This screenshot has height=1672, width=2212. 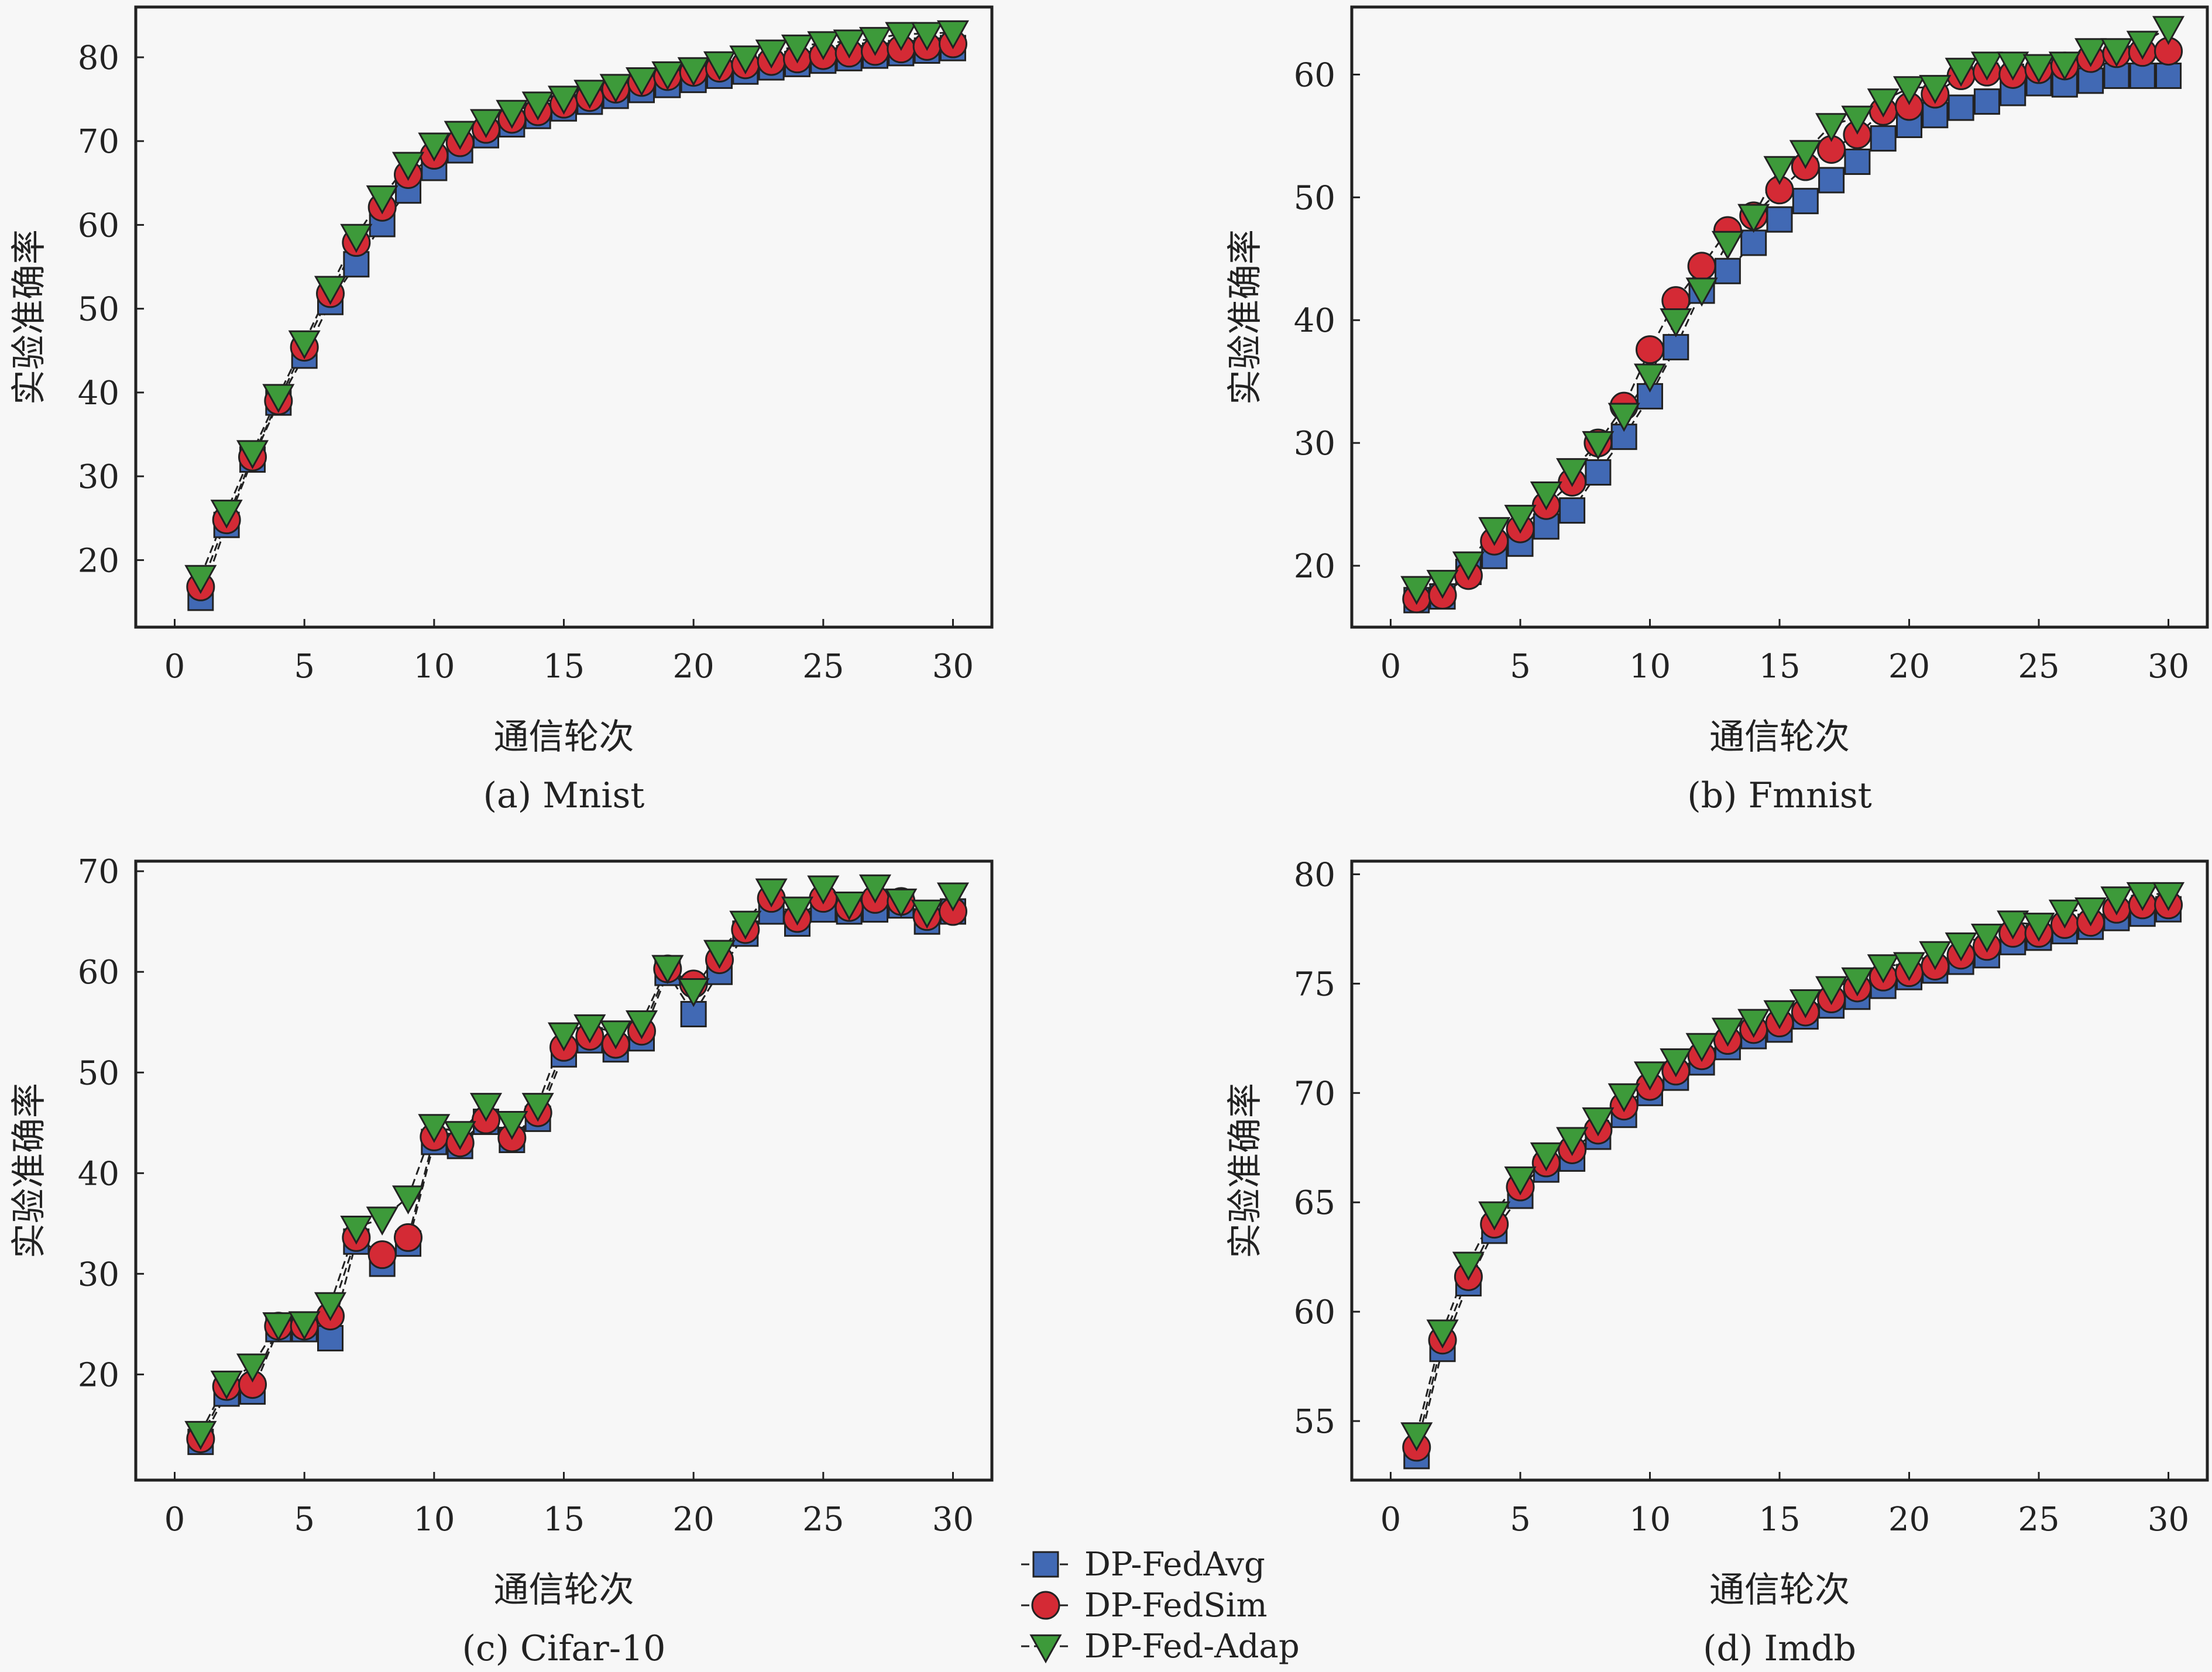 What do you see at coordinates (564, 795) in the screenshot?
I see `panel-caption: (a) Mnist` at bounding box center [564, 795].